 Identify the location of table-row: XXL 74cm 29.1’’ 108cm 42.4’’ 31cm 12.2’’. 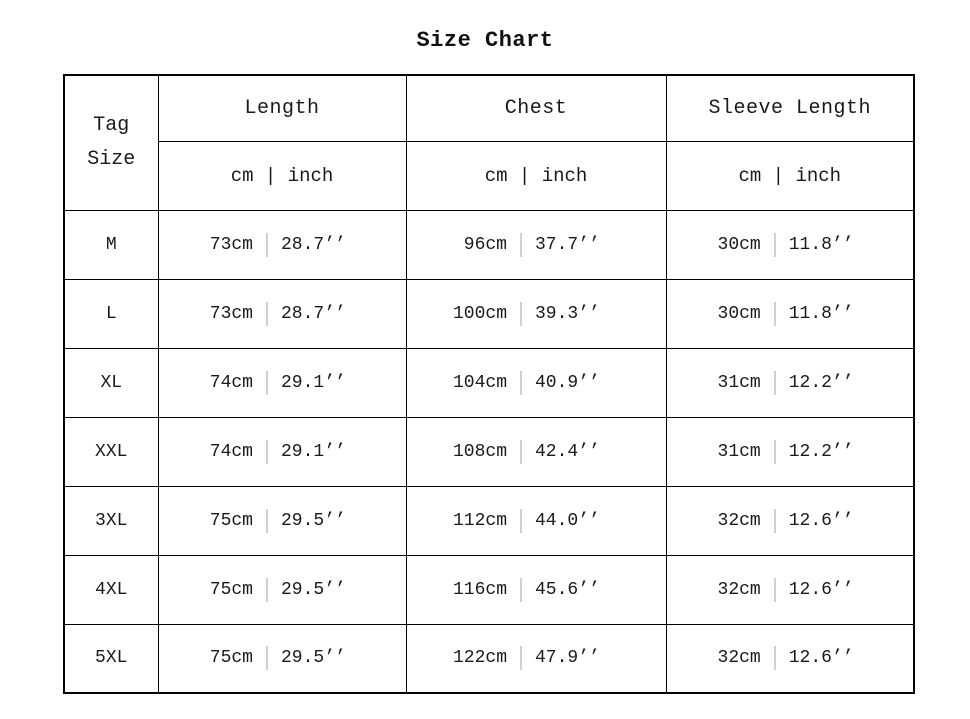
(489, 451).